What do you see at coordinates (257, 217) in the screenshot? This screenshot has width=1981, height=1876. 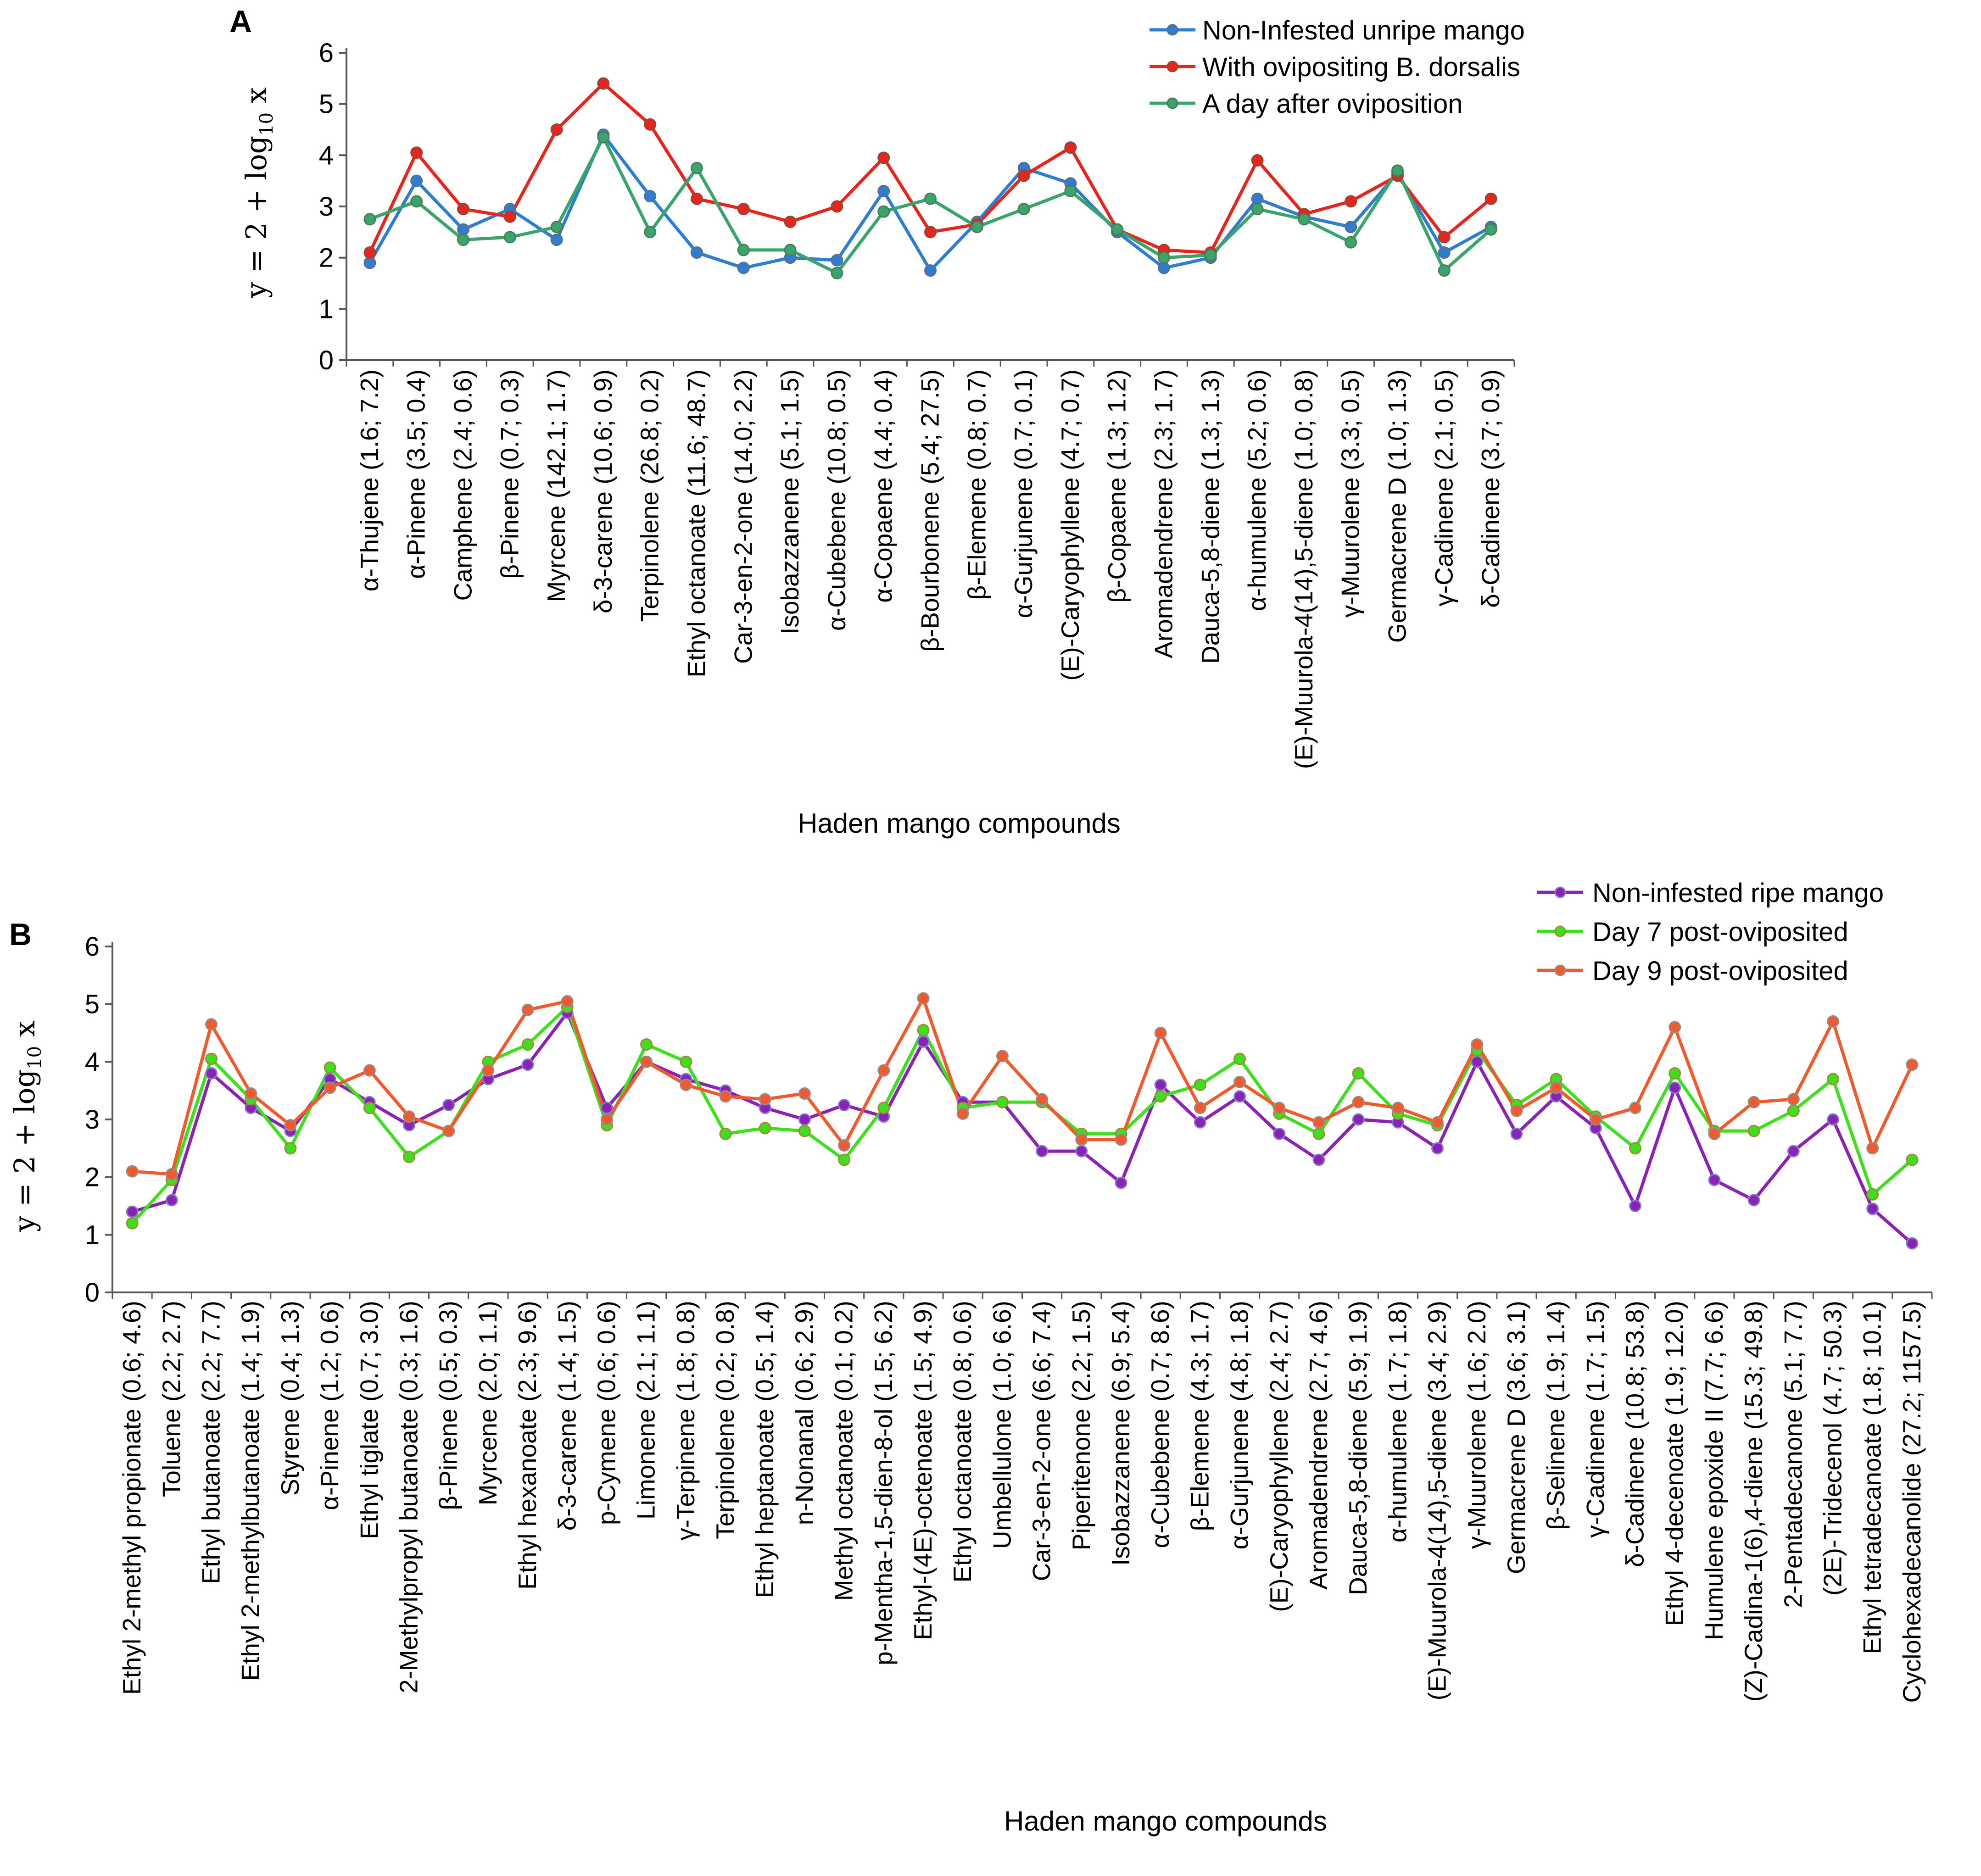 I see `panel-a-y-axis-label-prefix: y = 2 + log` at bounding box center [257, 217].